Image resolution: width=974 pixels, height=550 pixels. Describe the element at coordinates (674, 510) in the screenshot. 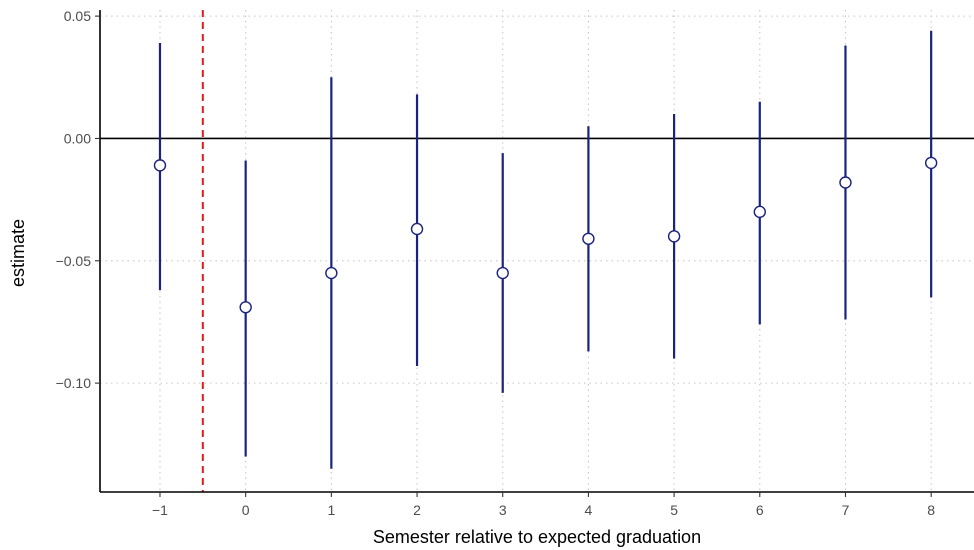

I see `x-tick-label-6: 5` at that location.